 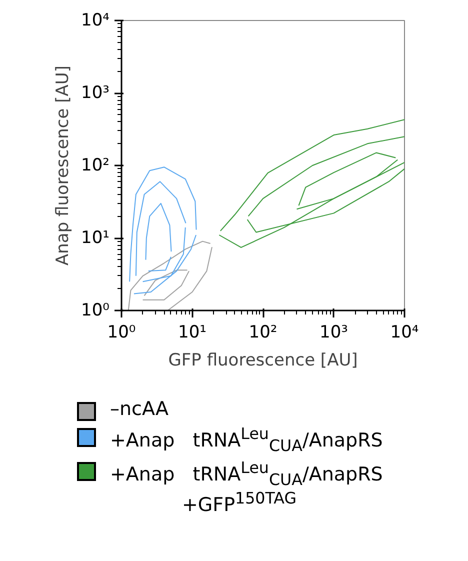 I want to click on legend-label: +Anap tRNA$^{Leu}$$_{CUA}$/AnapRS, so click(x=246, y=440).